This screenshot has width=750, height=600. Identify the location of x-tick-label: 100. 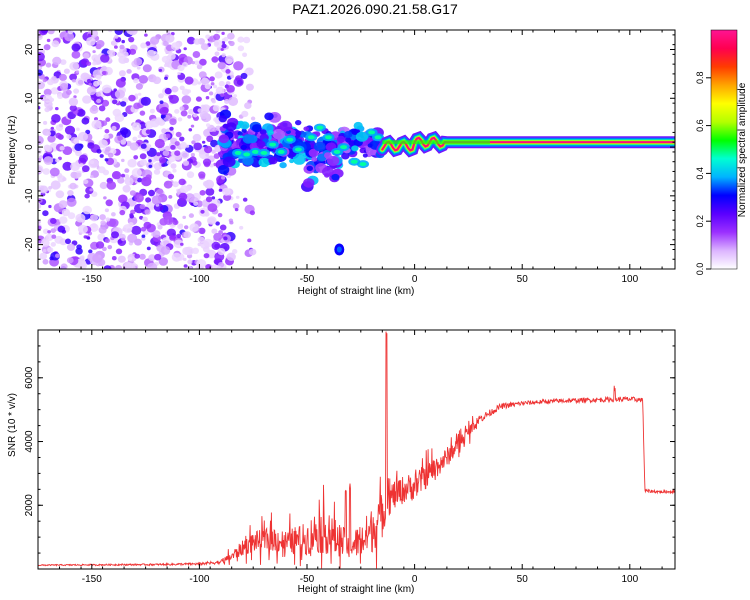
(629, 279).